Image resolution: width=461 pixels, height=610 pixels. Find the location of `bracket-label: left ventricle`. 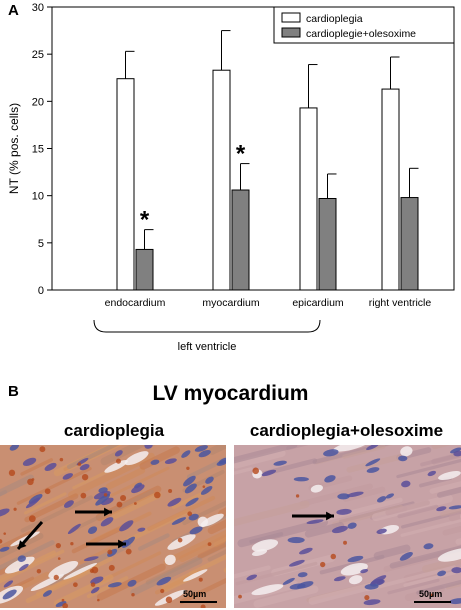

bracket-label: left ventricle is located at coordinates (207, 347).